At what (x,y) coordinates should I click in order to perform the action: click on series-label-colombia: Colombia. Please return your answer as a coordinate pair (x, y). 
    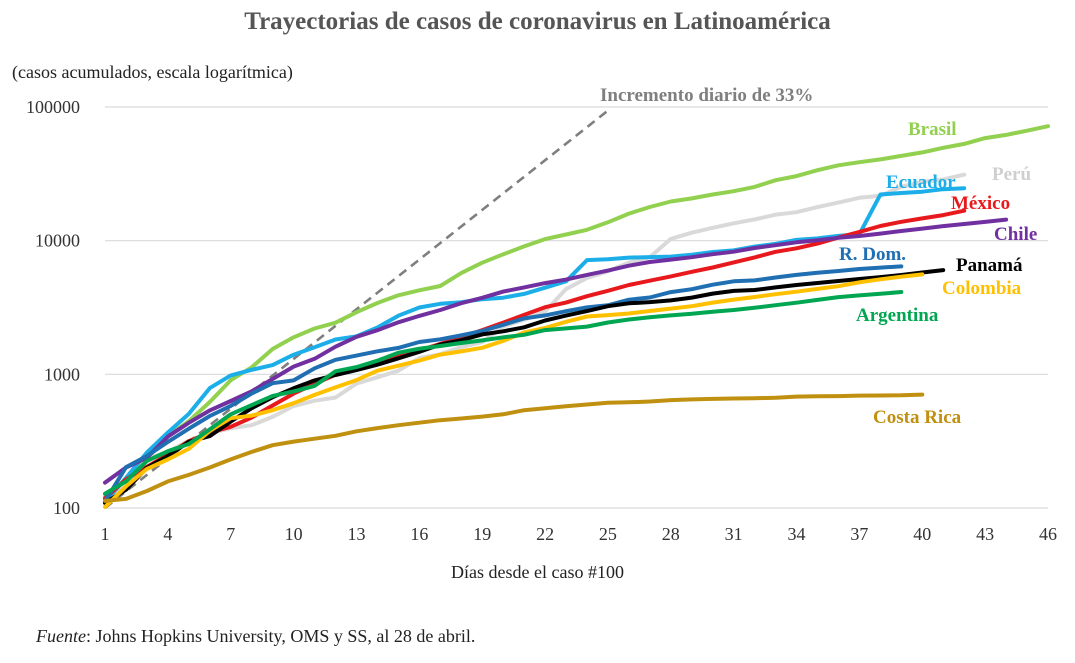
    Looking at the image, I should click on (982, 288).